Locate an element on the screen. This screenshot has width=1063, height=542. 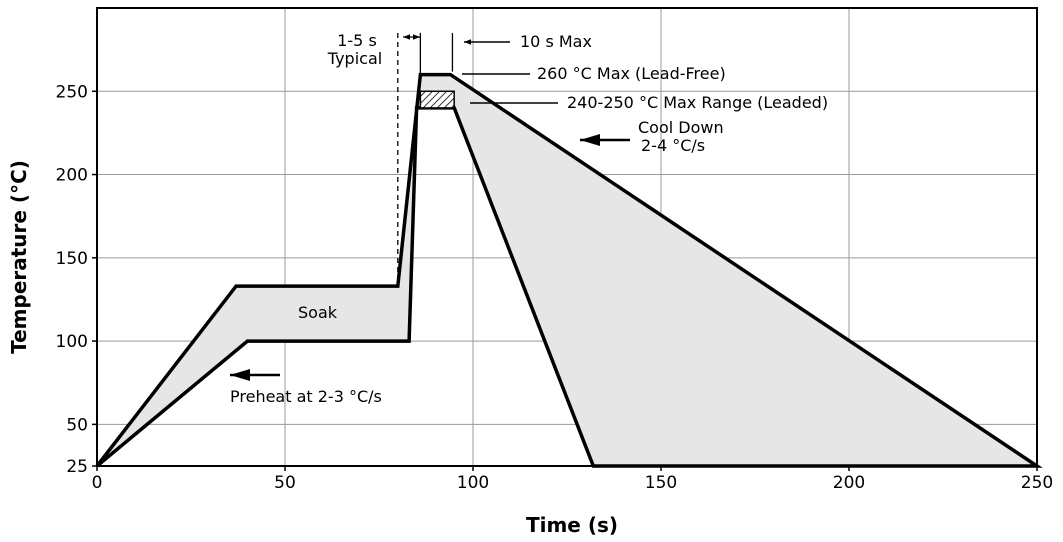
annotation-cool-rate: 2-4 °C/s is located at coordinates (673, 145).